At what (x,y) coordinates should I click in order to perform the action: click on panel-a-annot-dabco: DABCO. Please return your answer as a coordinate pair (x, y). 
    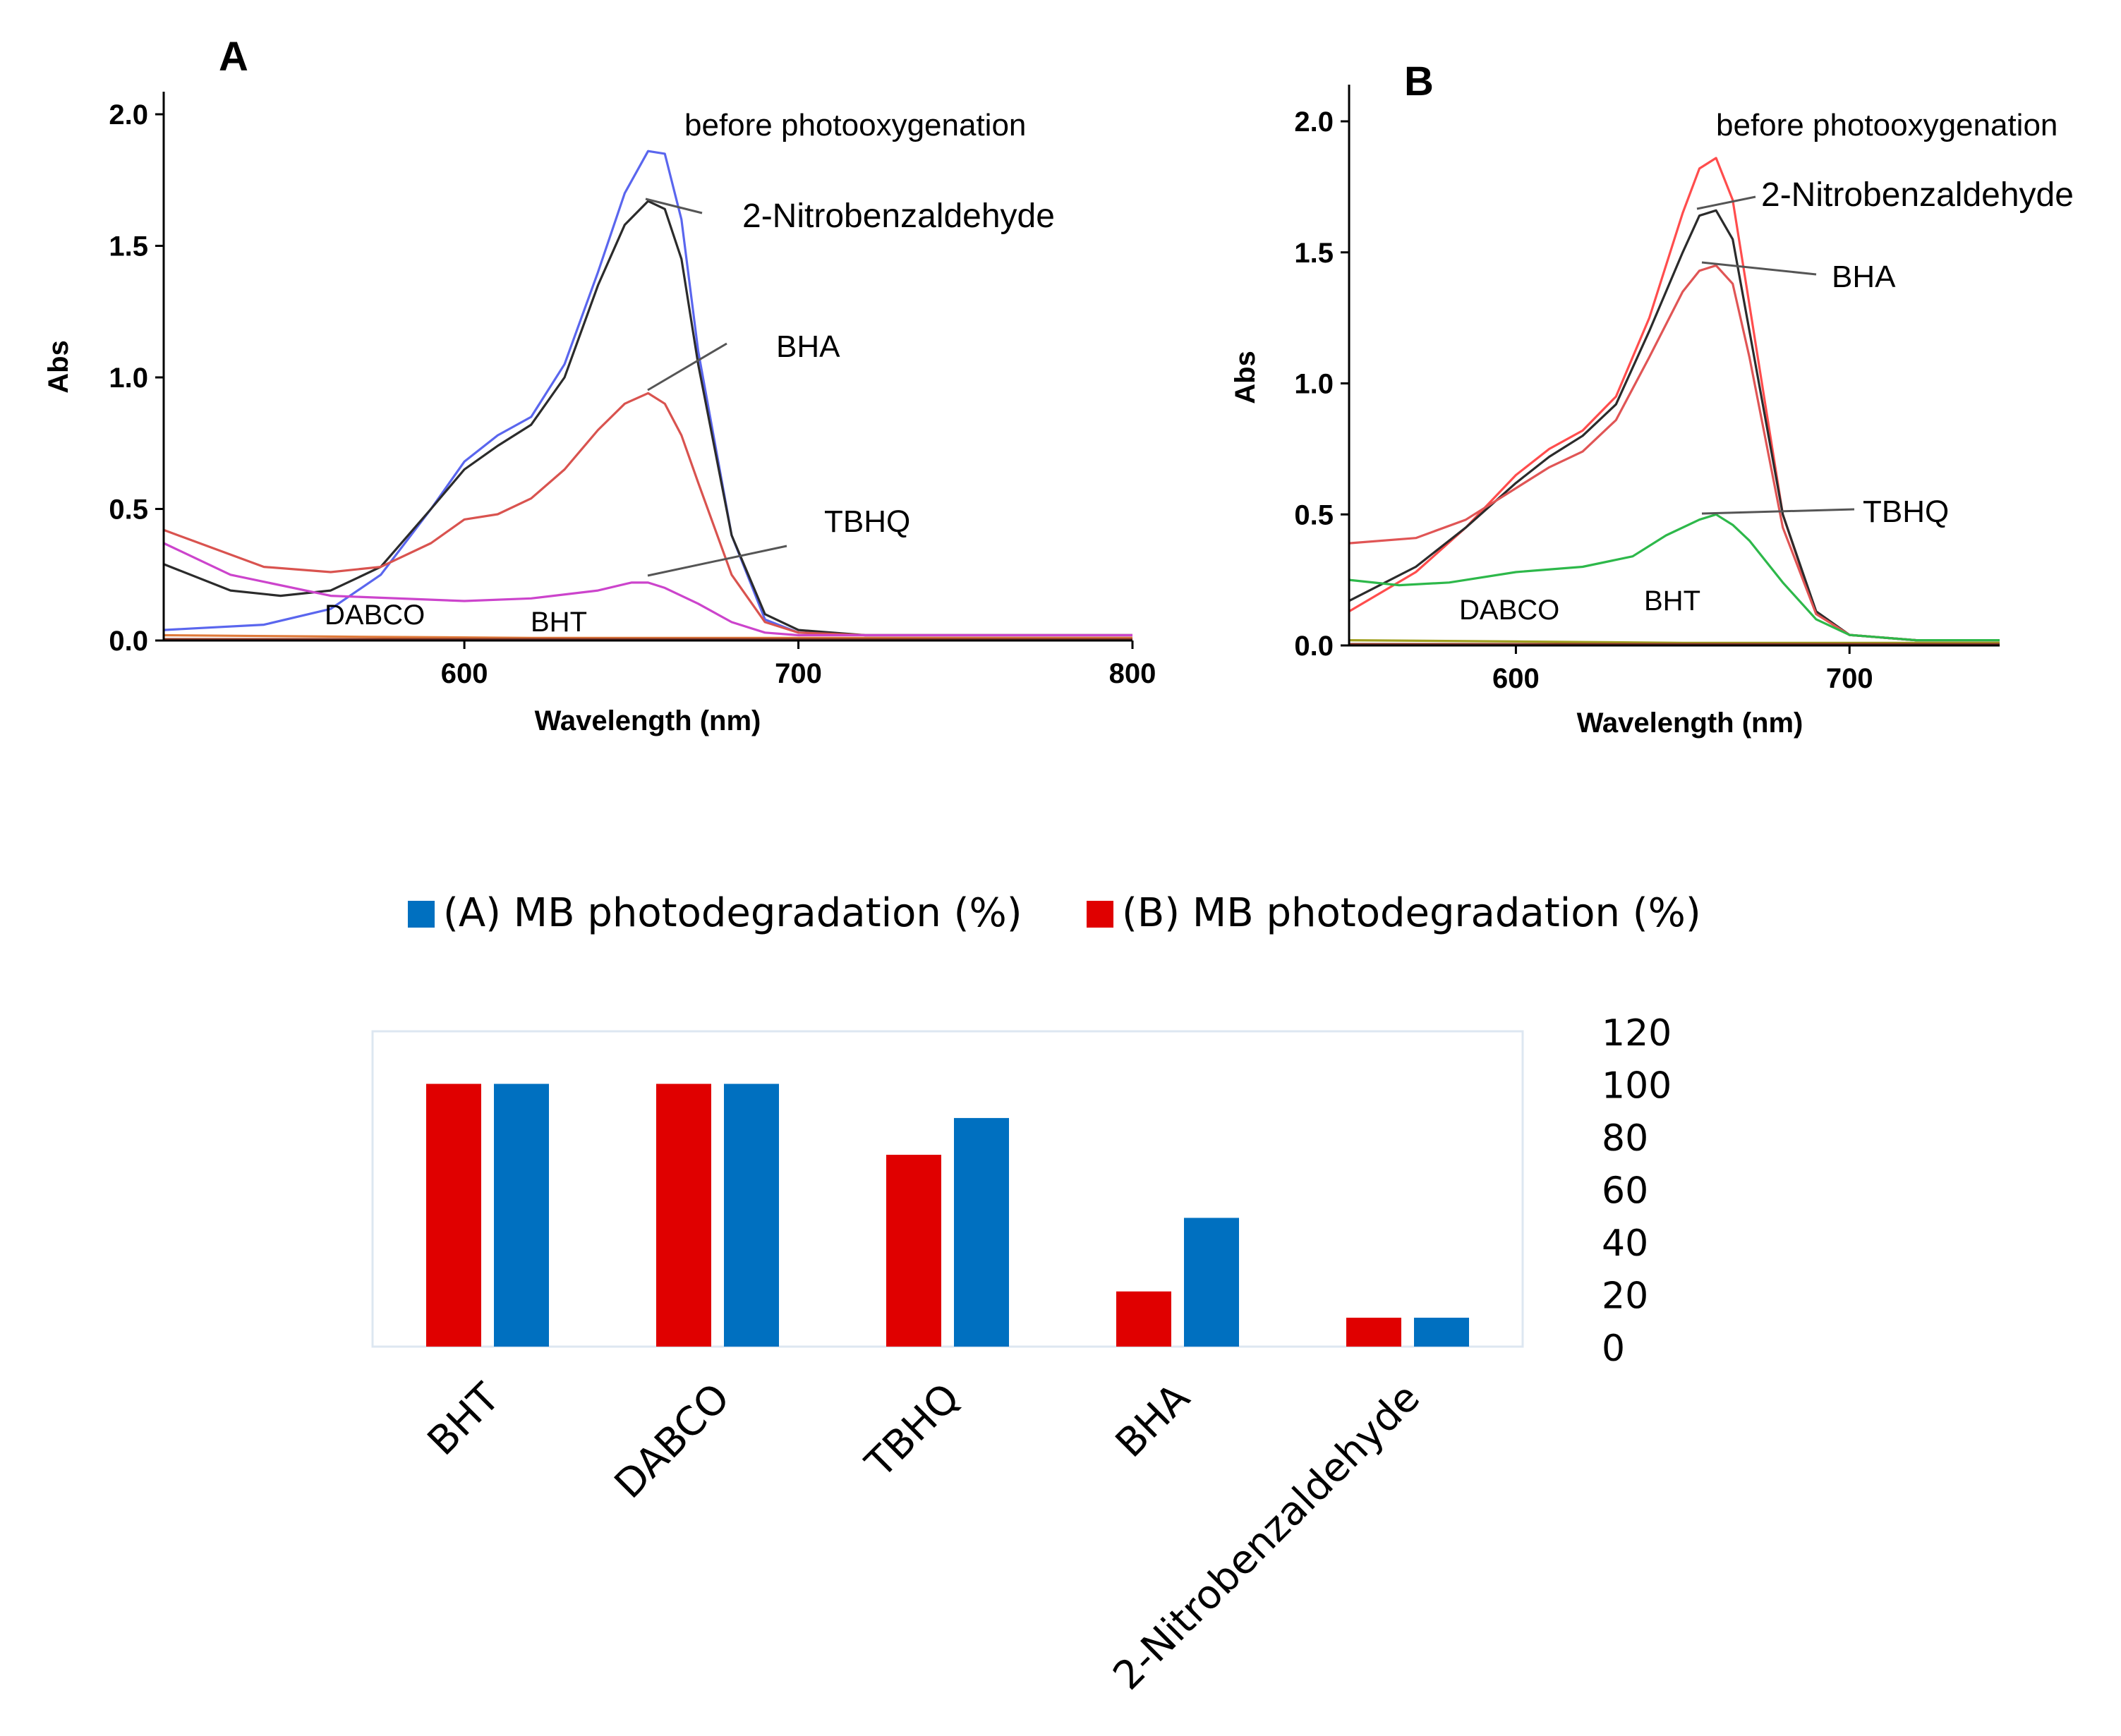
    Looking at the image, I should click on (375, 615).